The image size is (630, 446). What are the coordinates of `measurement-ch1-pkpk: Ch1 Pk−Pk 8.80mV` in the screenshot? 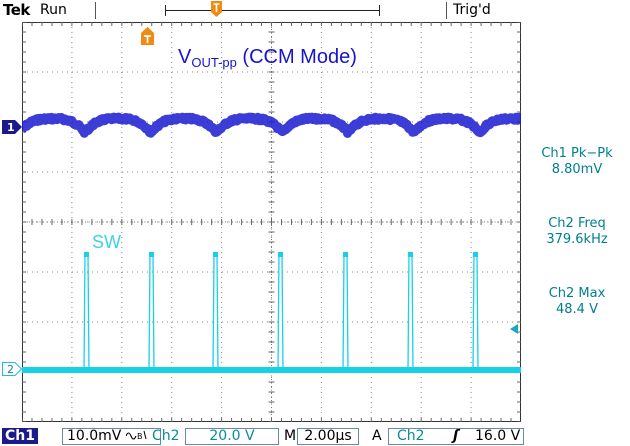 It's located at (577, 161).